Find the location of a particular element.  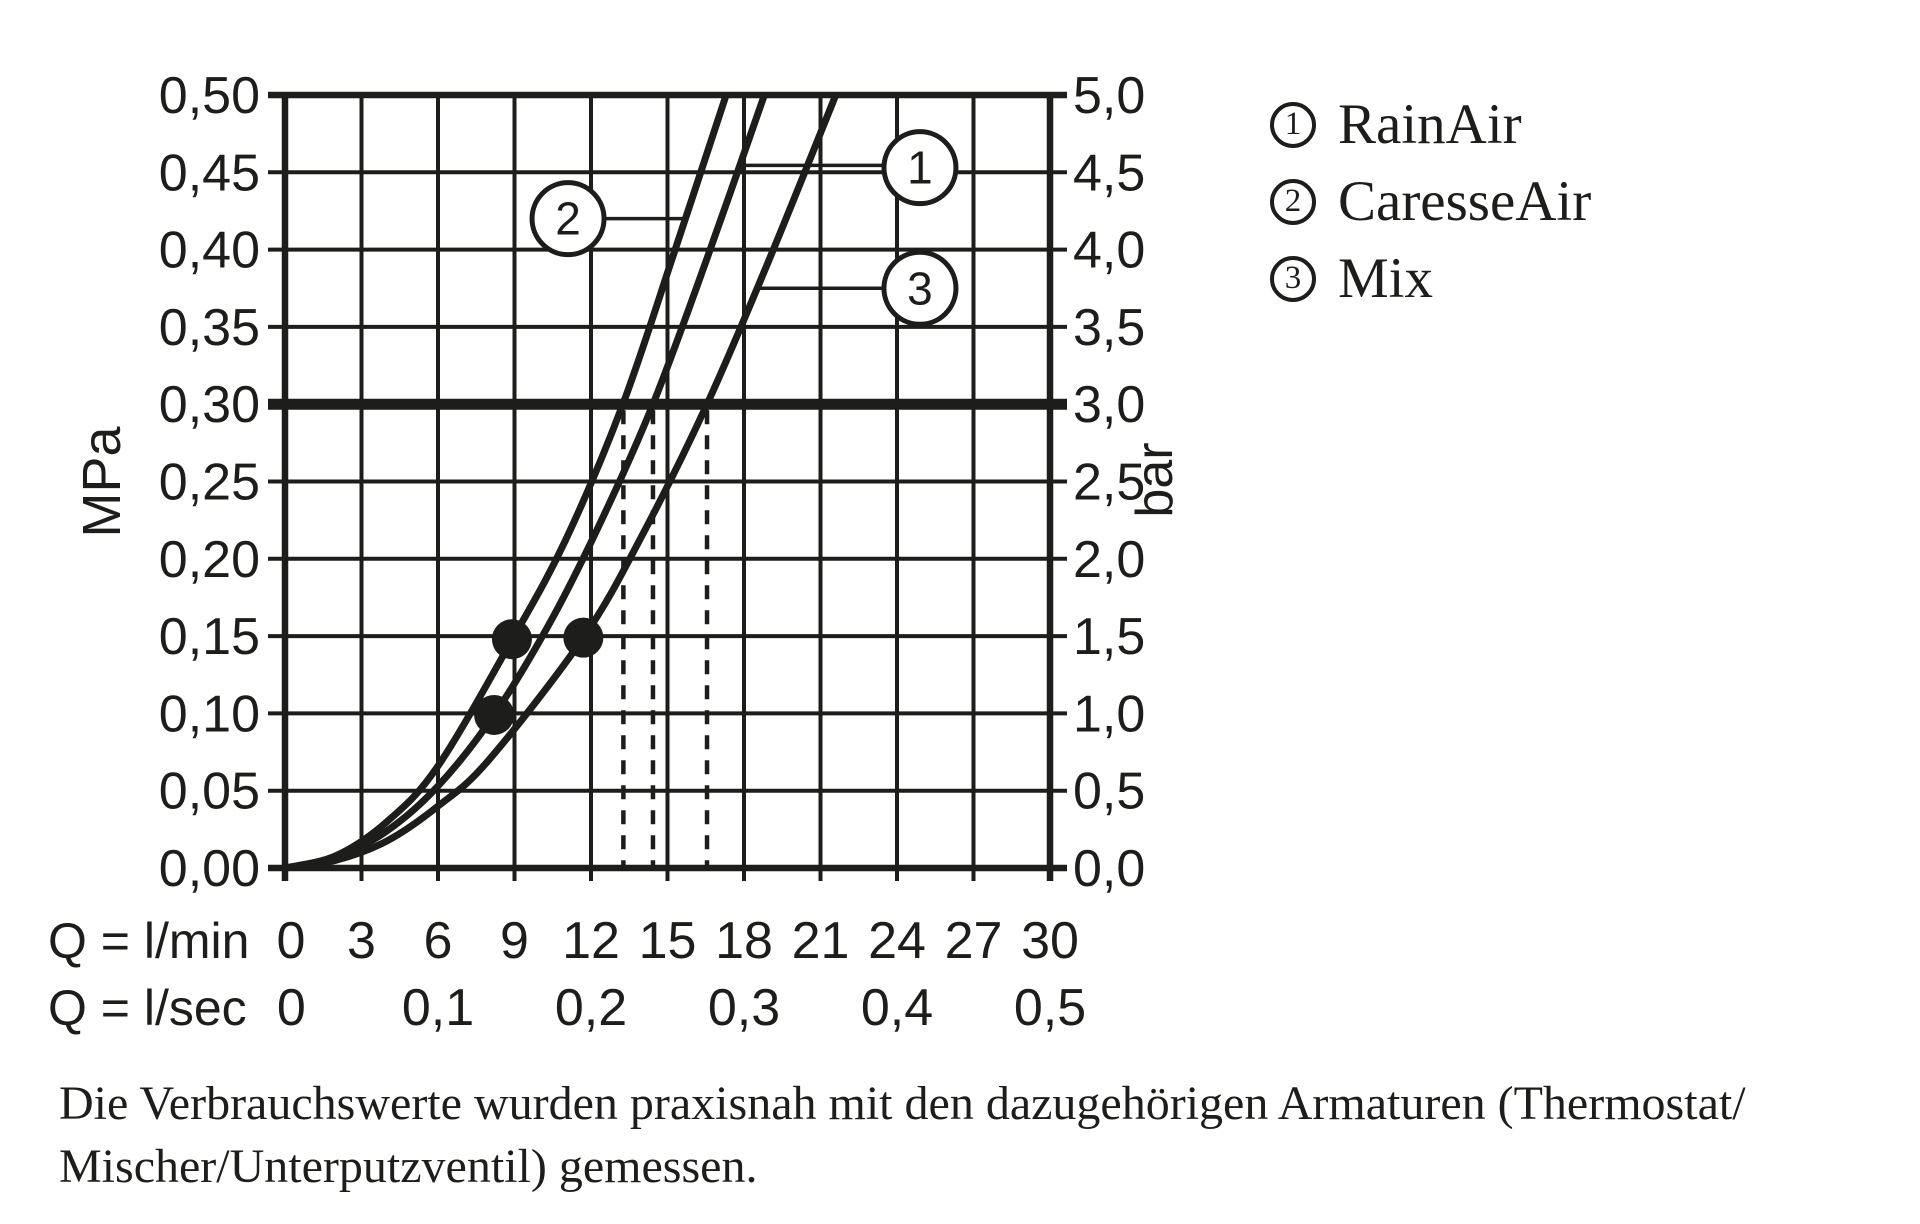

legend-label-rainair: RainAir is located at coordinates (1430, 124).